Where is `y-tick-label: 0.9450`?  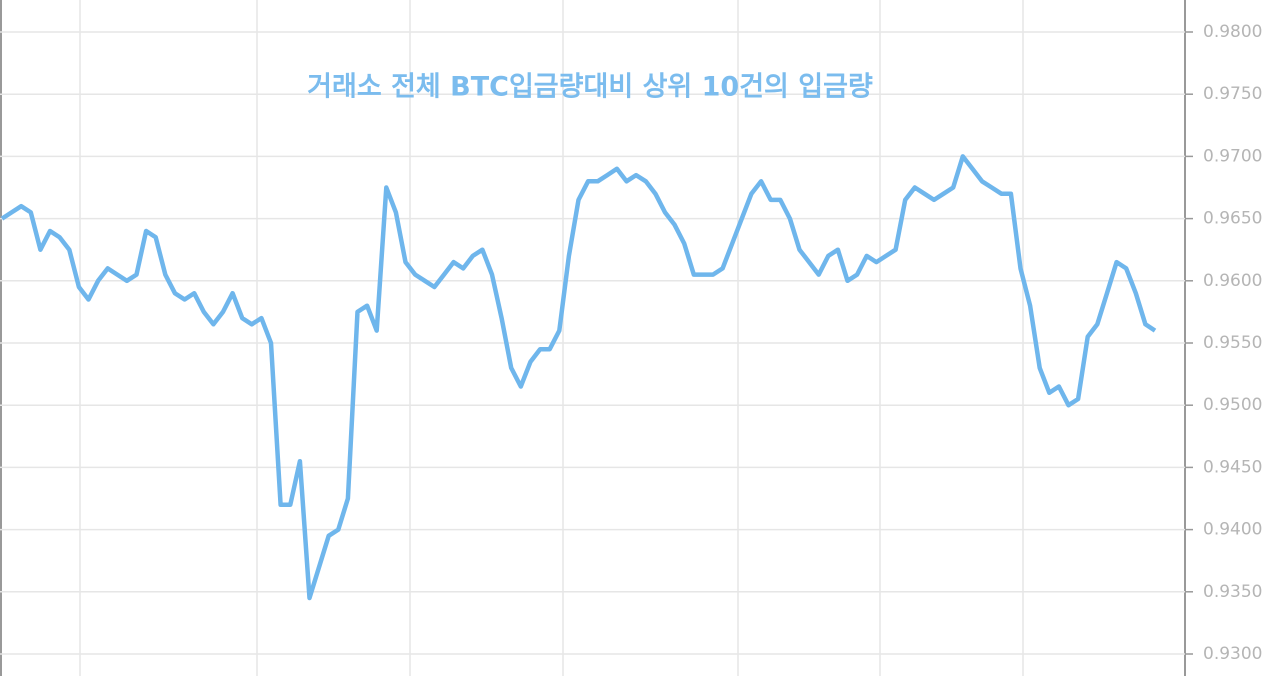
y-tick-label: 0.9450 is located at coordinates (1232, 467).